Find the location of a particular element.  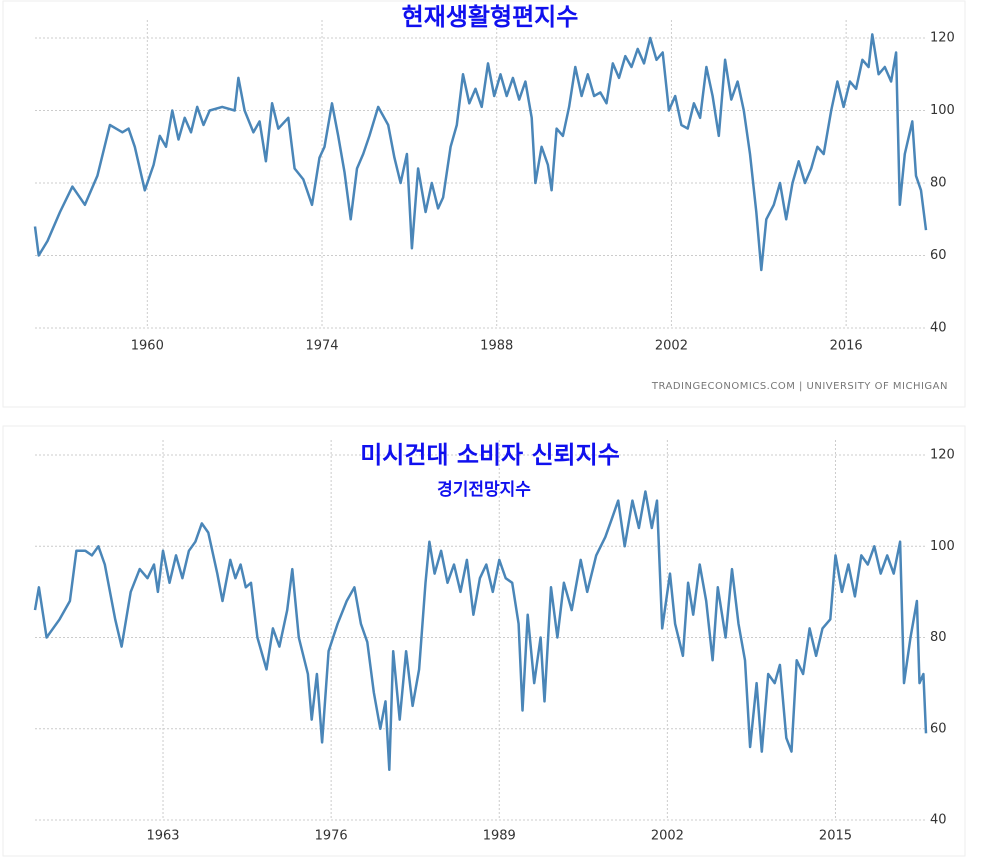

x-tick-label: 2015 is located at coordinates (835, 836).